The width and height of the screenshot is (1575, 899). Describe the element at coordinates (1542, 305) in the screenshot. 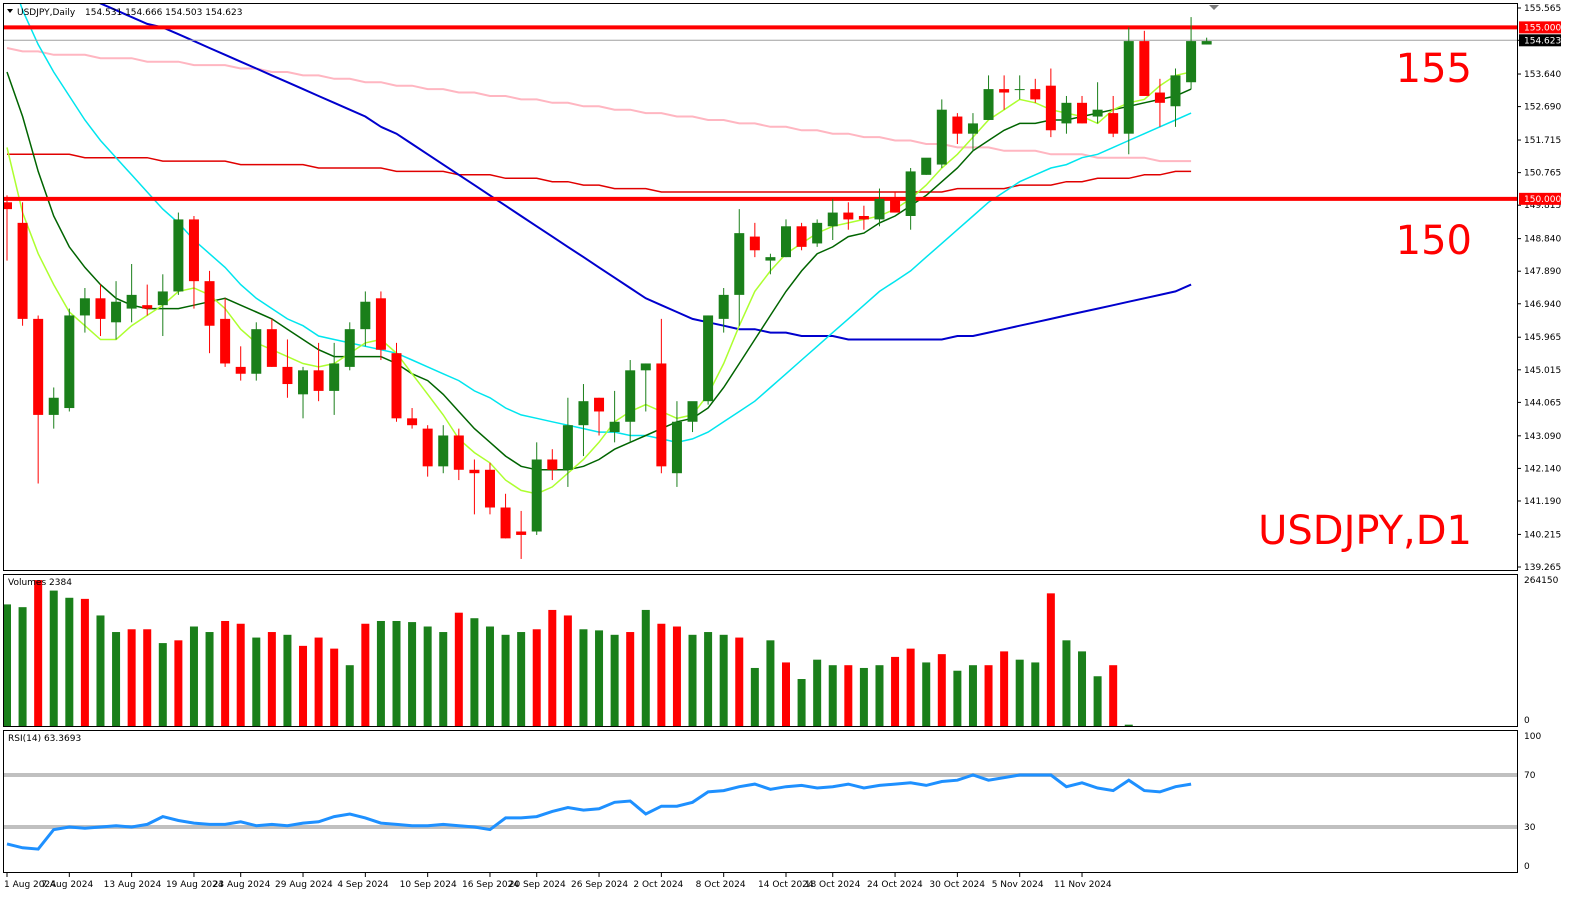

I see `price-tick-label: 146.940` at that location.